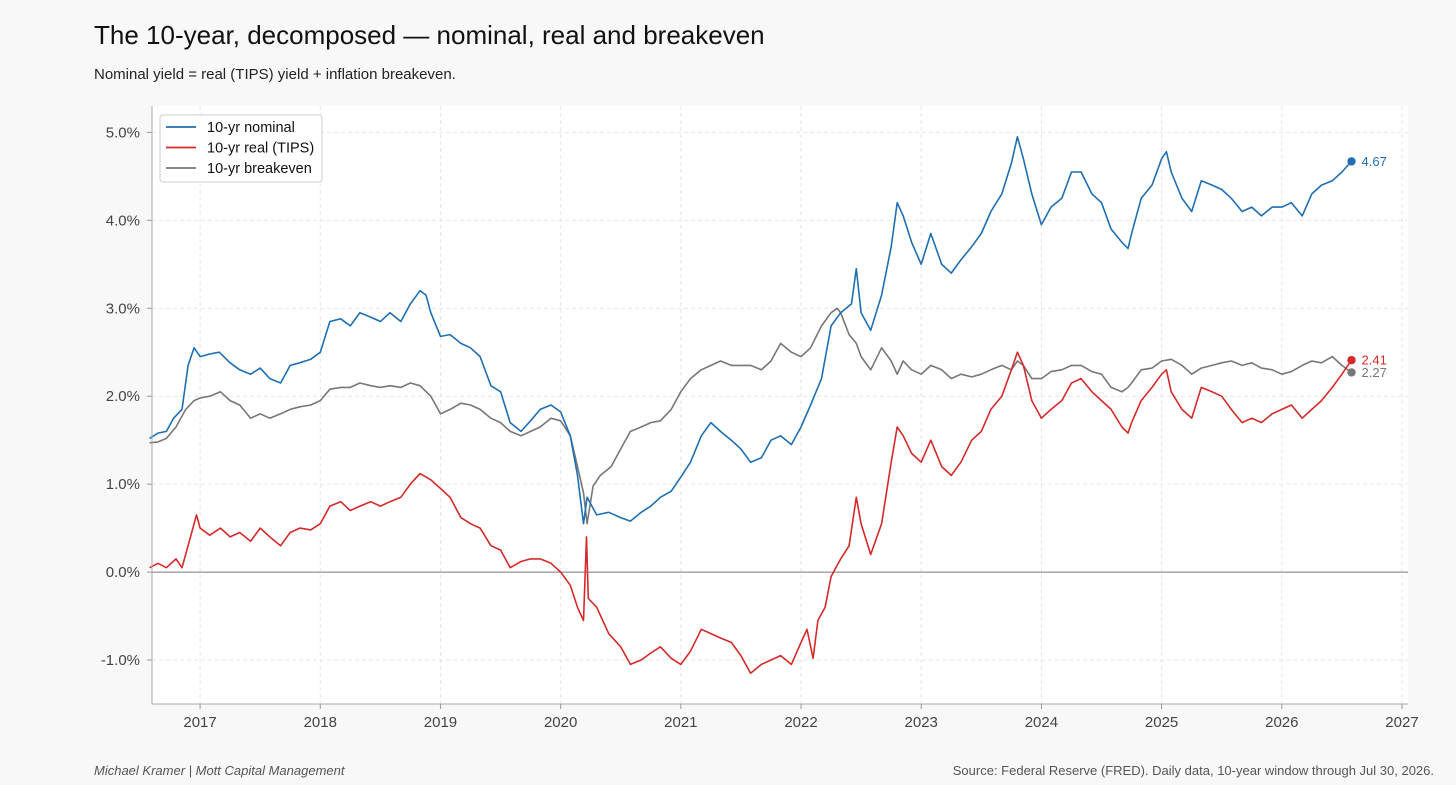 The height and width of the screenshot is (785, 1456). I want to click on y-axis-ticks: -1.0% 0.0% 1.0% 2.0% 3.0% 4.0% 5.0%, so click(126, 396).